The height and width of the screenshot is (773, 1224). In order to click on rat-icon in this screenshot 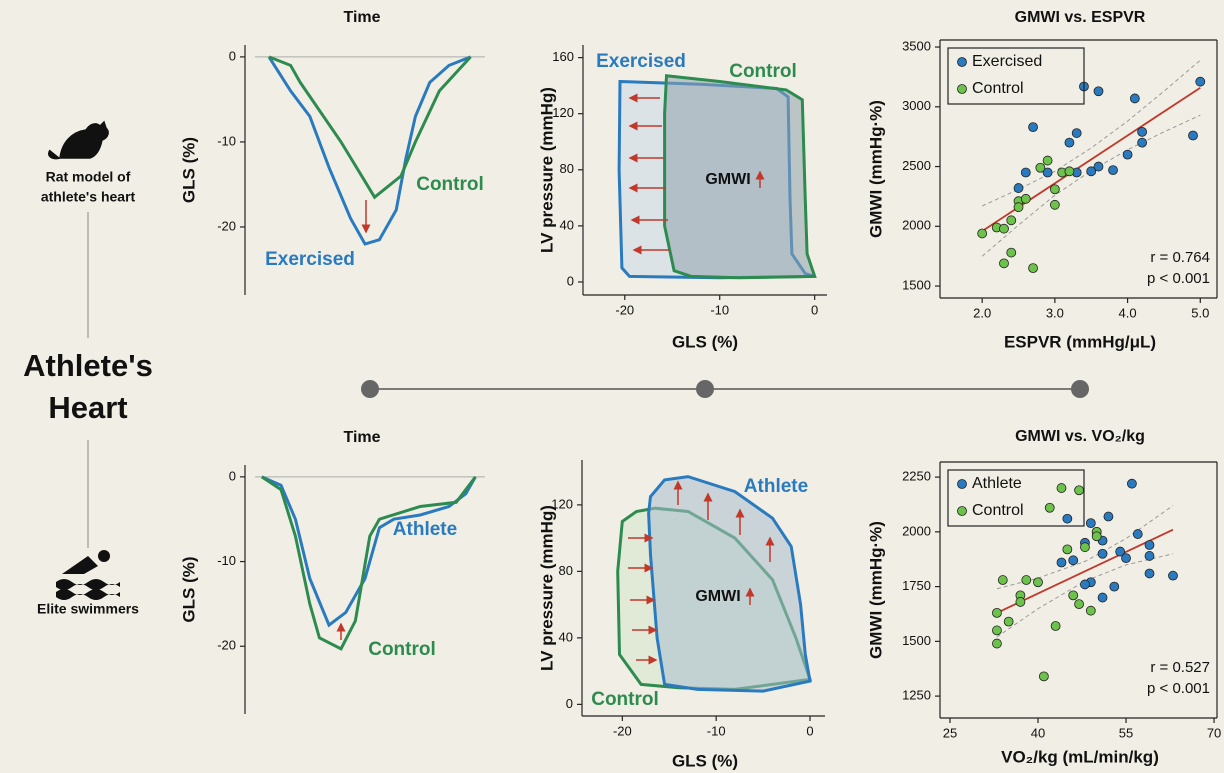, I will do `click(78, 140)`.